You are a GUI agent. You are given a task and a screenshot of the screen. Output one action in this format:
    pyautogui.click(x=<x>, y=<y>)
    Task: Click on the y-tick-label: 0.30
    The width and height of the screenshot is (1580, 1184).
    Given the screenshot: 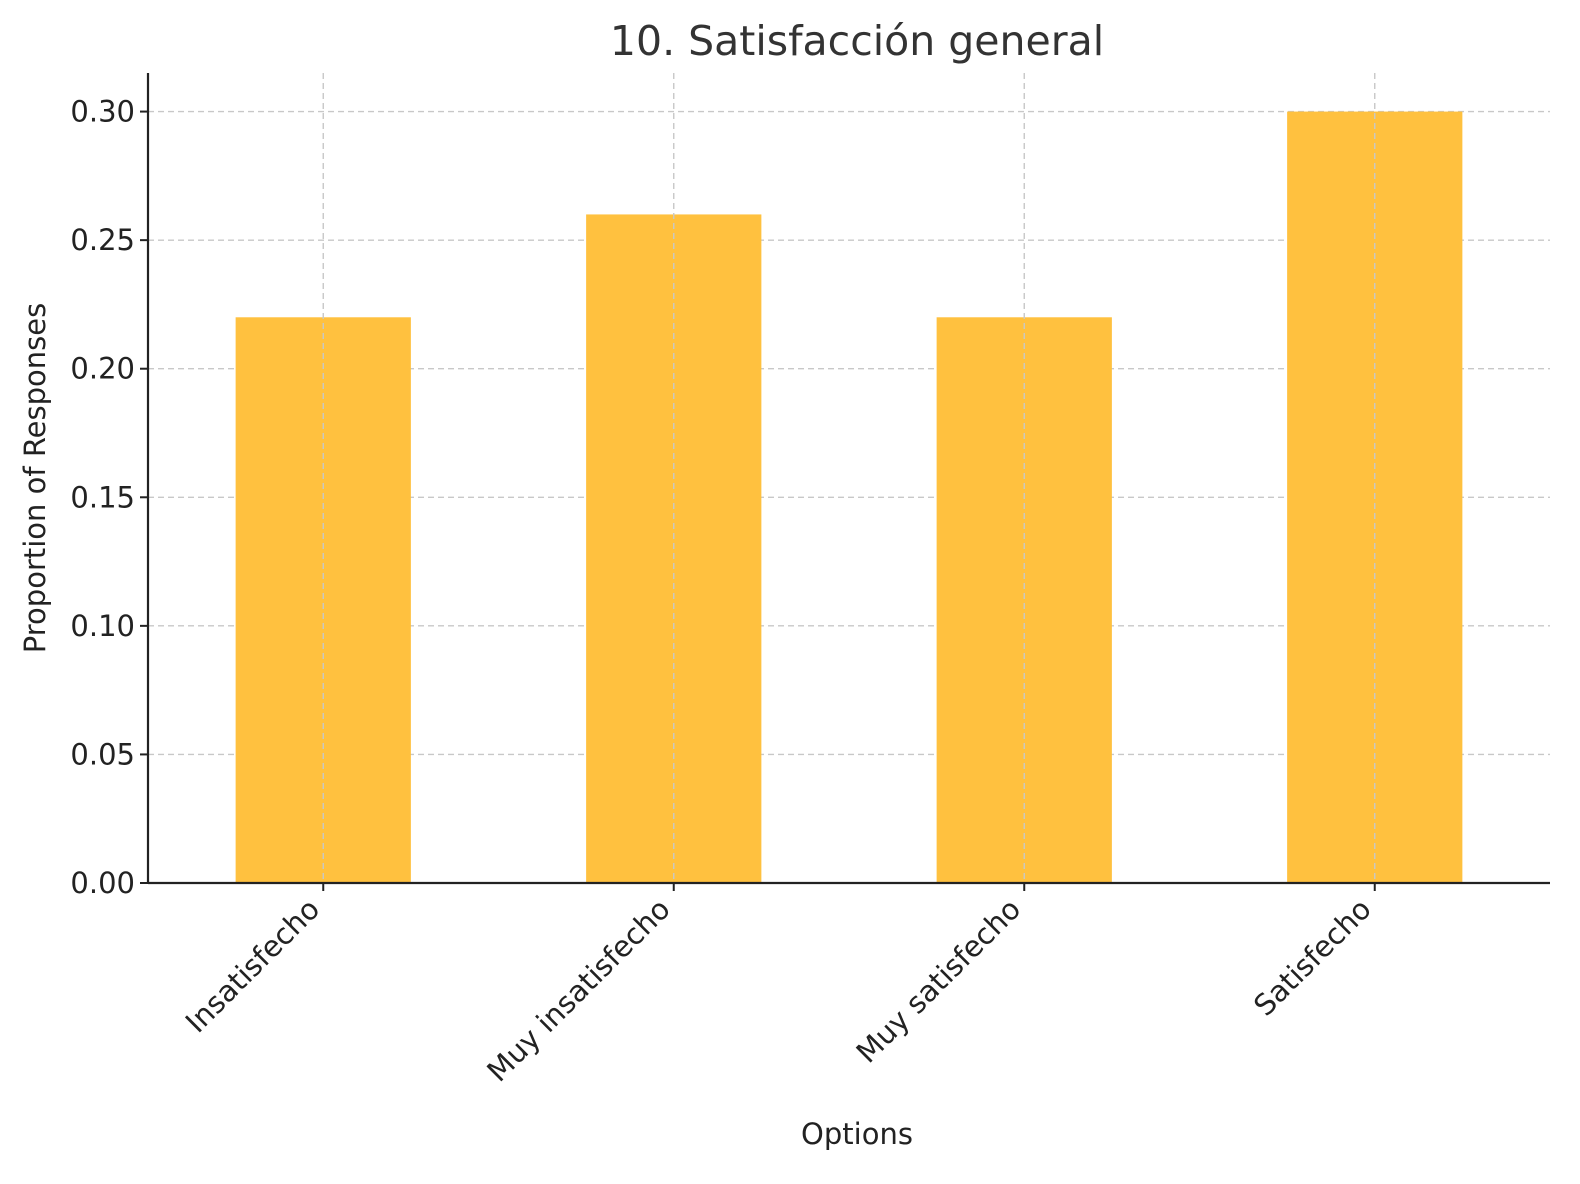 What is the action you would take?
    pyautogui.click(x=102, y=112)
    